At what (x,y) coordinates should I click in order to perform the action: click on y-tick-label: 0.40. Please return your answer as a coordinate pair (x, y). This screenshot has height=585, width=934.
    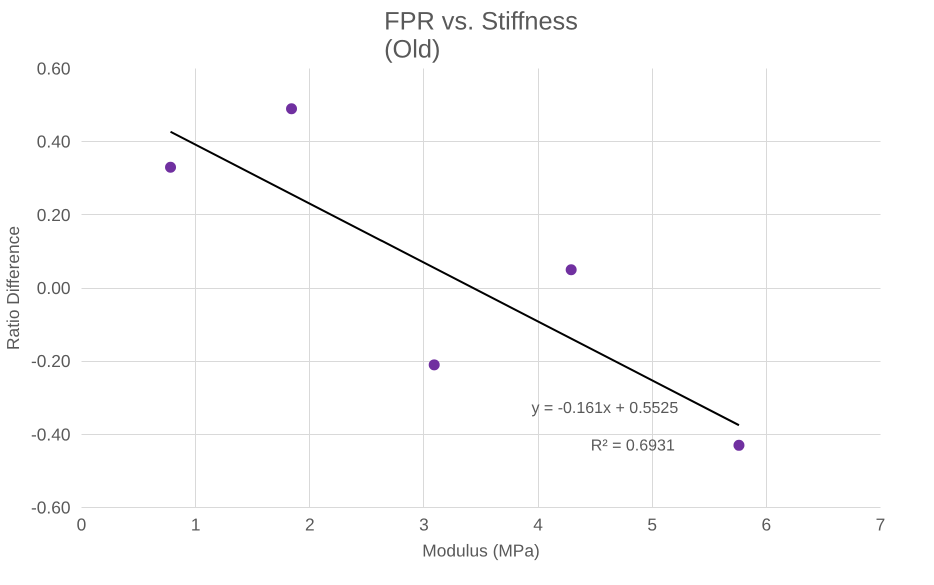
    Looking at the image, I should click on (53, 142).